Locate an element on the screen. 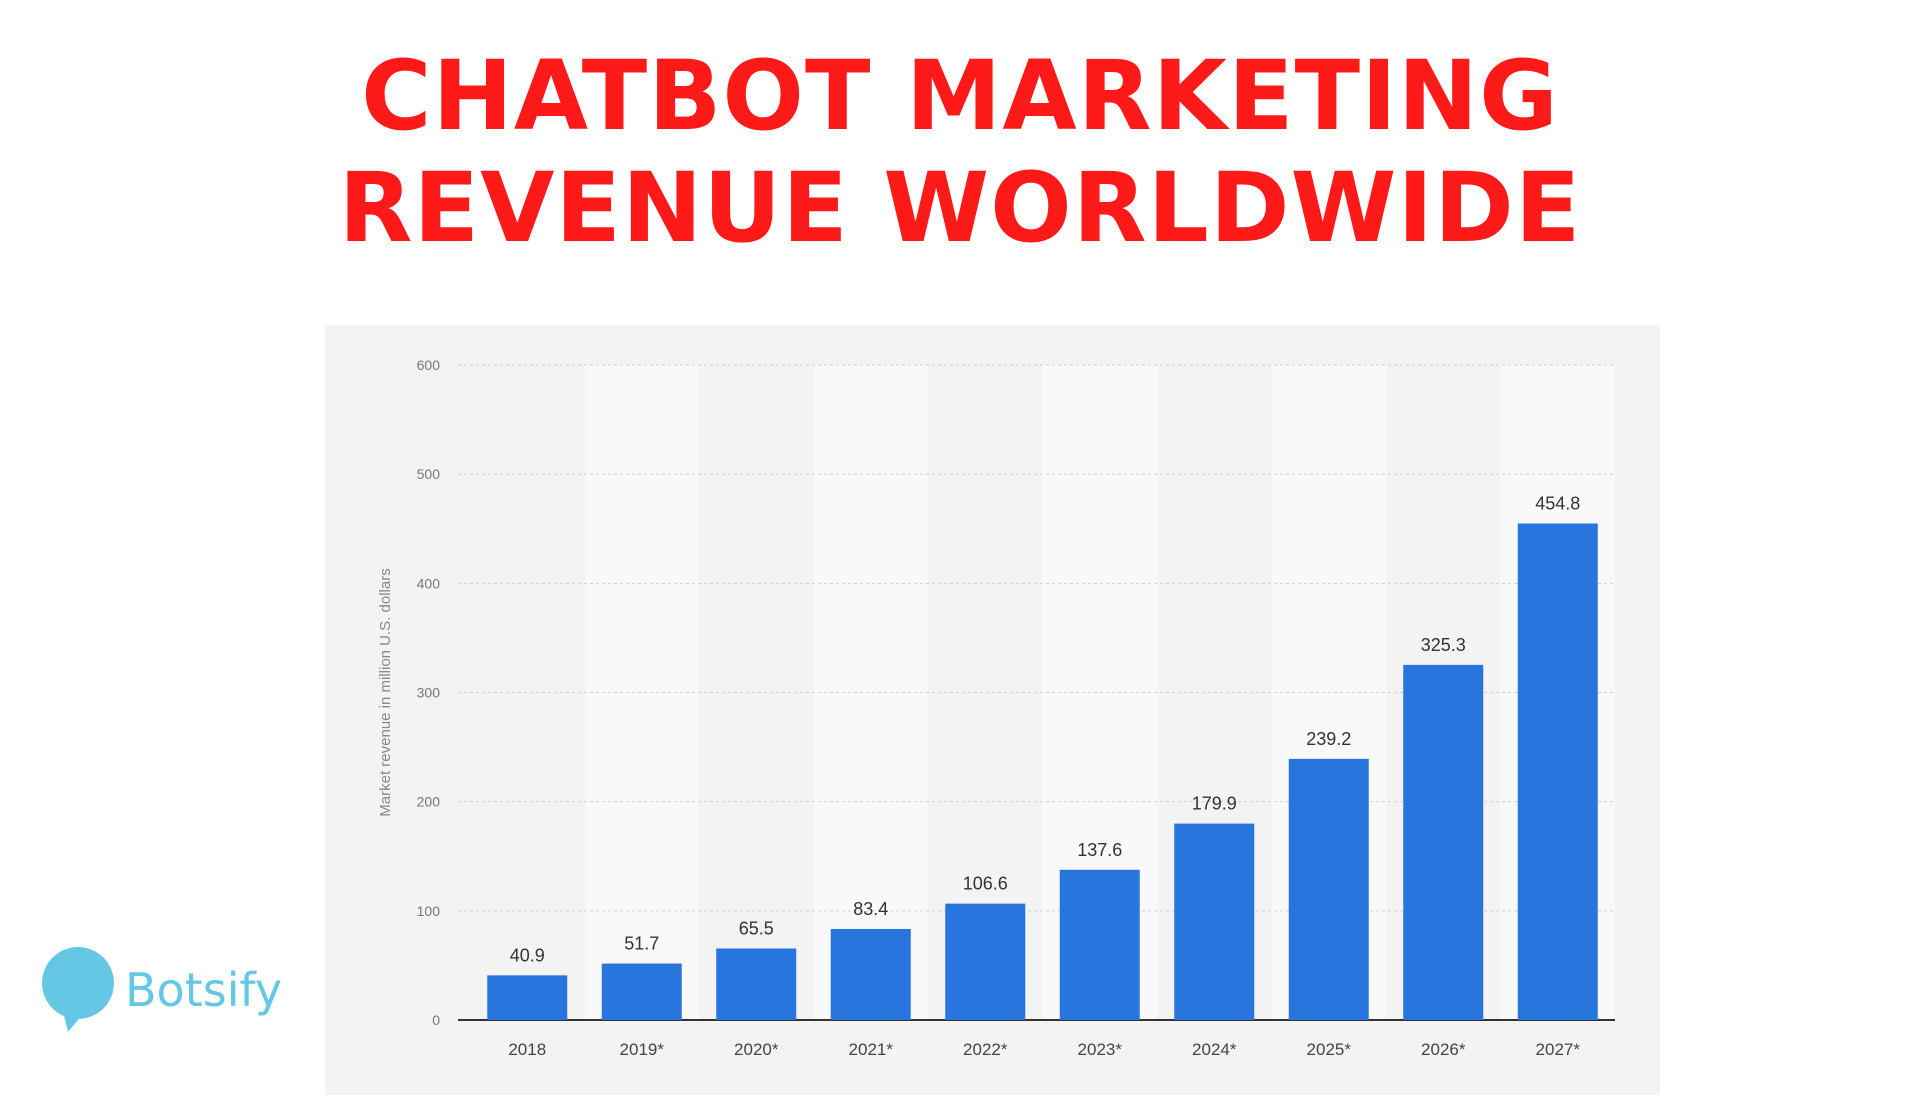 This screenshot has height=1095, width=1920. x-tick-label: 2021* is located at coordinates (871, 1049).